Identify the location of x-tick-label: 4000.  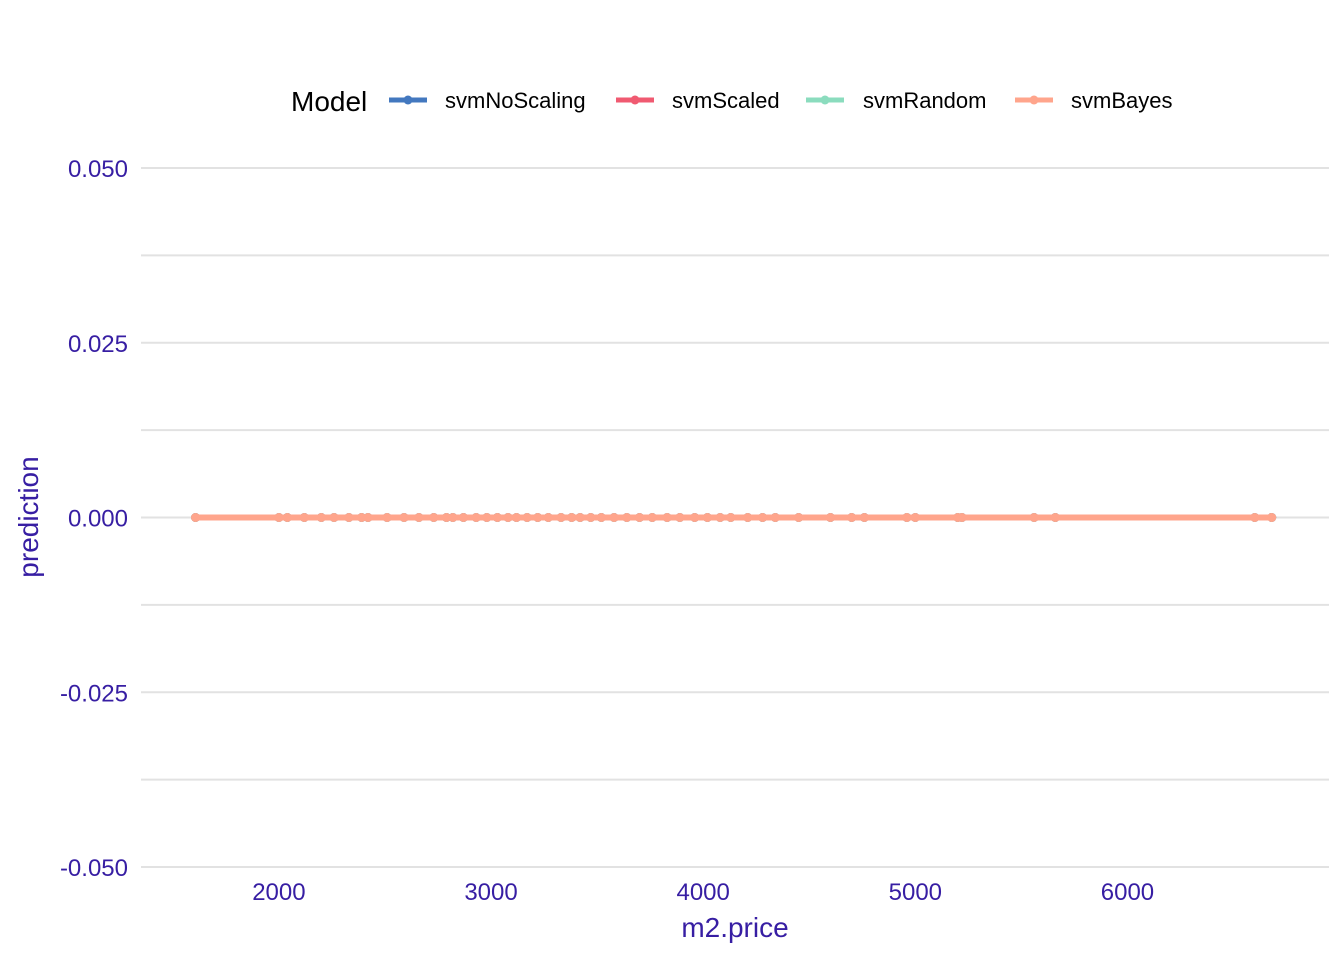
(702, 892).